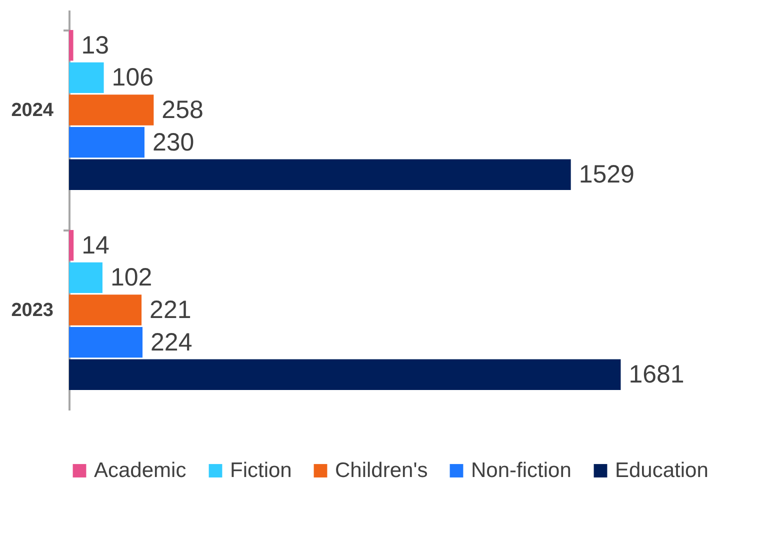 Image resolution: width=780 pixels, height=540 pixels. What do you see at coordinates (521, 470) in the screenshot?
I see `legend-label: Non-fiction` at bounding box center [521, 470].